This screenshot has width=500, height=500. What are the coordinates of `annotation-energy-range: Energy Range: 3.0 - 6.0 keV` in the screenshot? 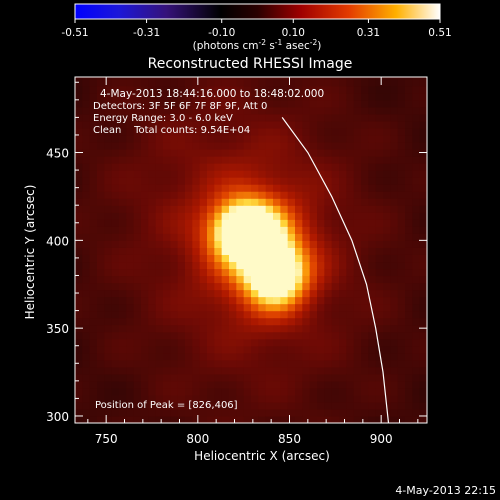 It's located at (163, 118).